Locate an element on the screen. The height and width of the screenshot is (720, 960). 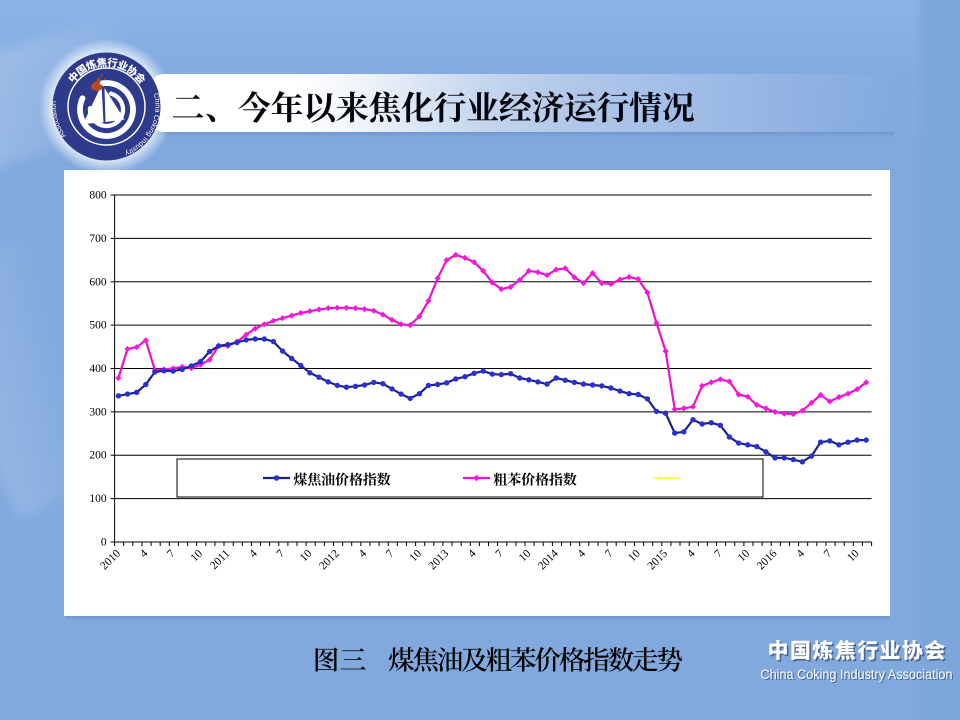
svg-text: 600 is located at coordinates (98, 282).